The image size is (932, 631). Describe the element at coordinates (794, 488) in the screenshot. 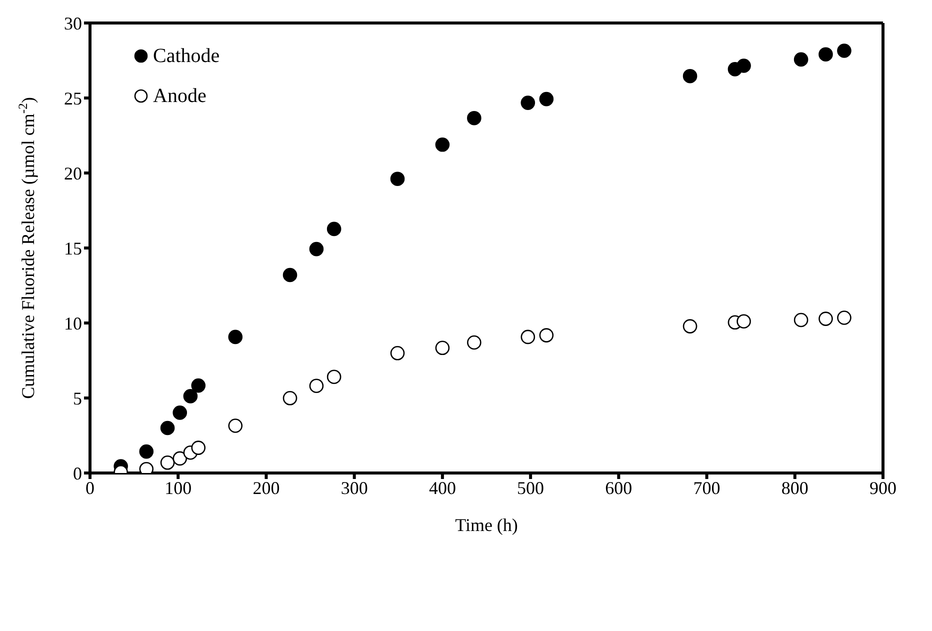

I see `x-tick-label: 800` at that location.